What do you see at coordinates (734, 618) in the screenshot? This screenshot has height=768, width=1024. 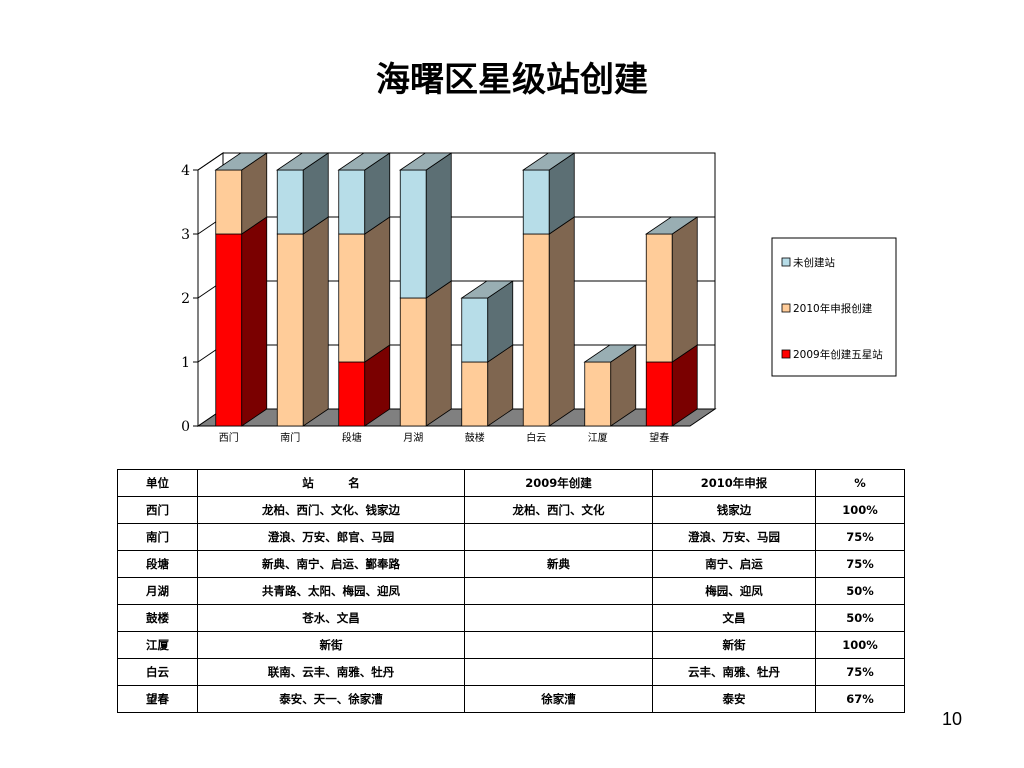 I see `cell-2010: 文昌` at bounding box center [734, 618].